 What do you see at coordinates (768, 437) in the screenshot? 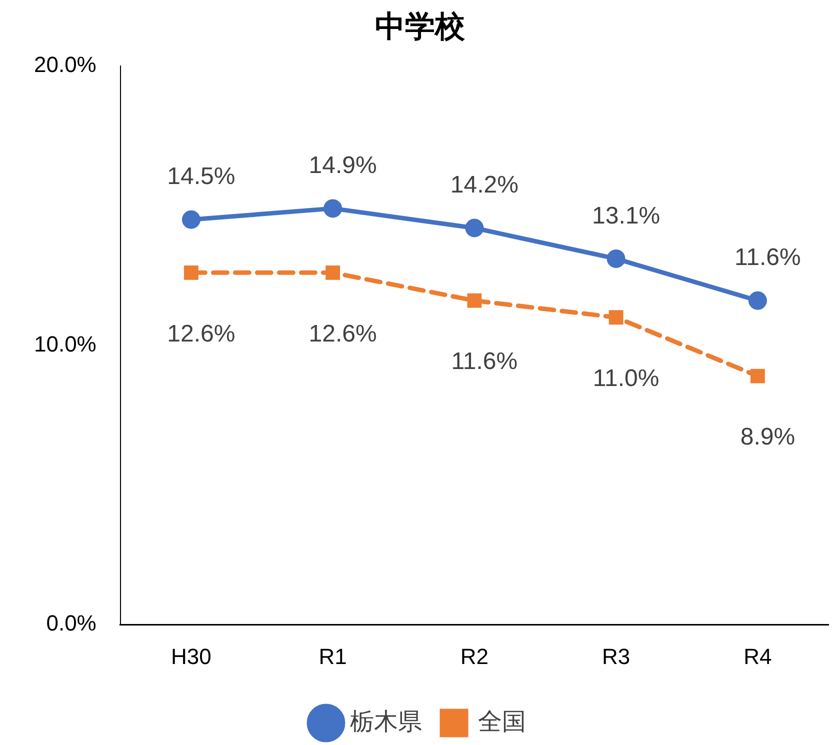
I see `data-label: 8.9%` at bounding box center [768, 437].